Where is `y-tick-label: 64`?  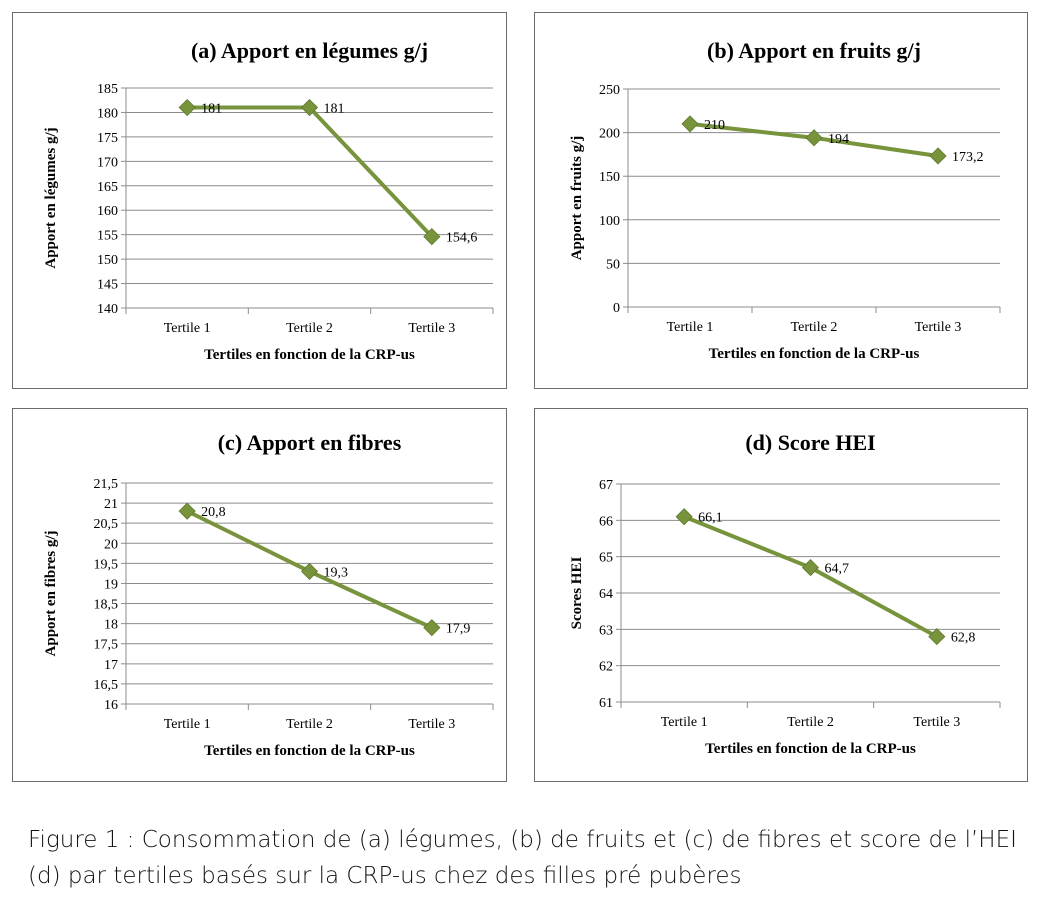
y-tick-label: 64 is located at coordinates (606, 594).